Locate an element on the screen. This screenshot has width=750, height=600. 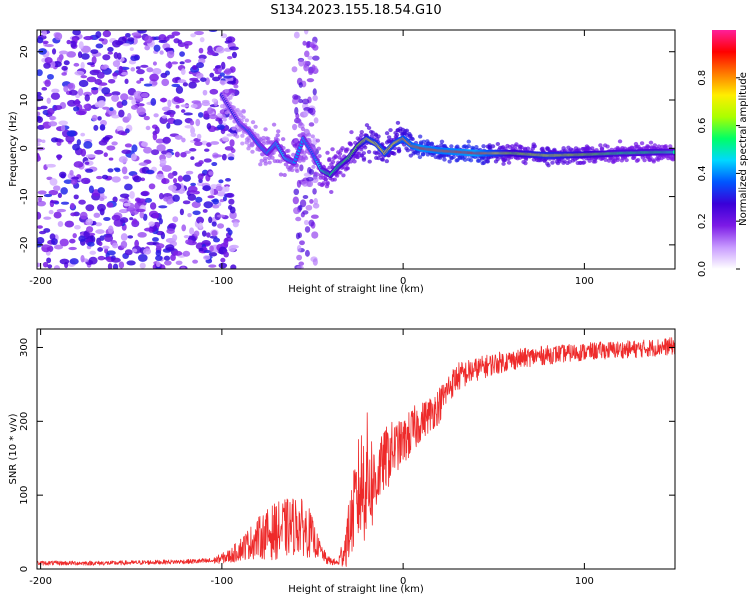
colorbar-tick-label: 0.6 is located at coordinates (702, 126).